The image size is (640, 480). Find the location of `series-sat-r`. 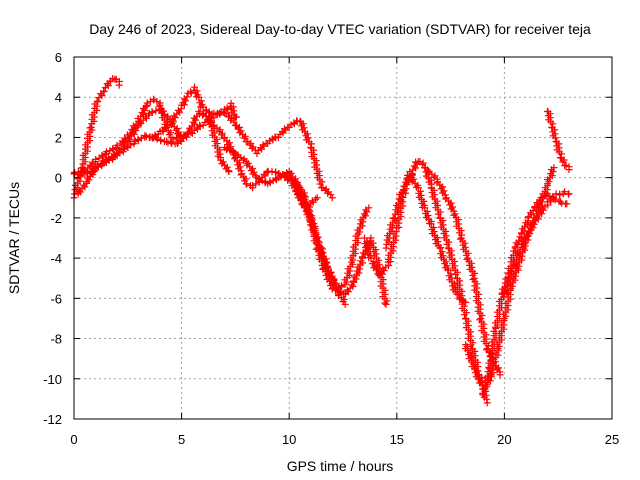

series-sat-r is located at coordinates (301, 193).